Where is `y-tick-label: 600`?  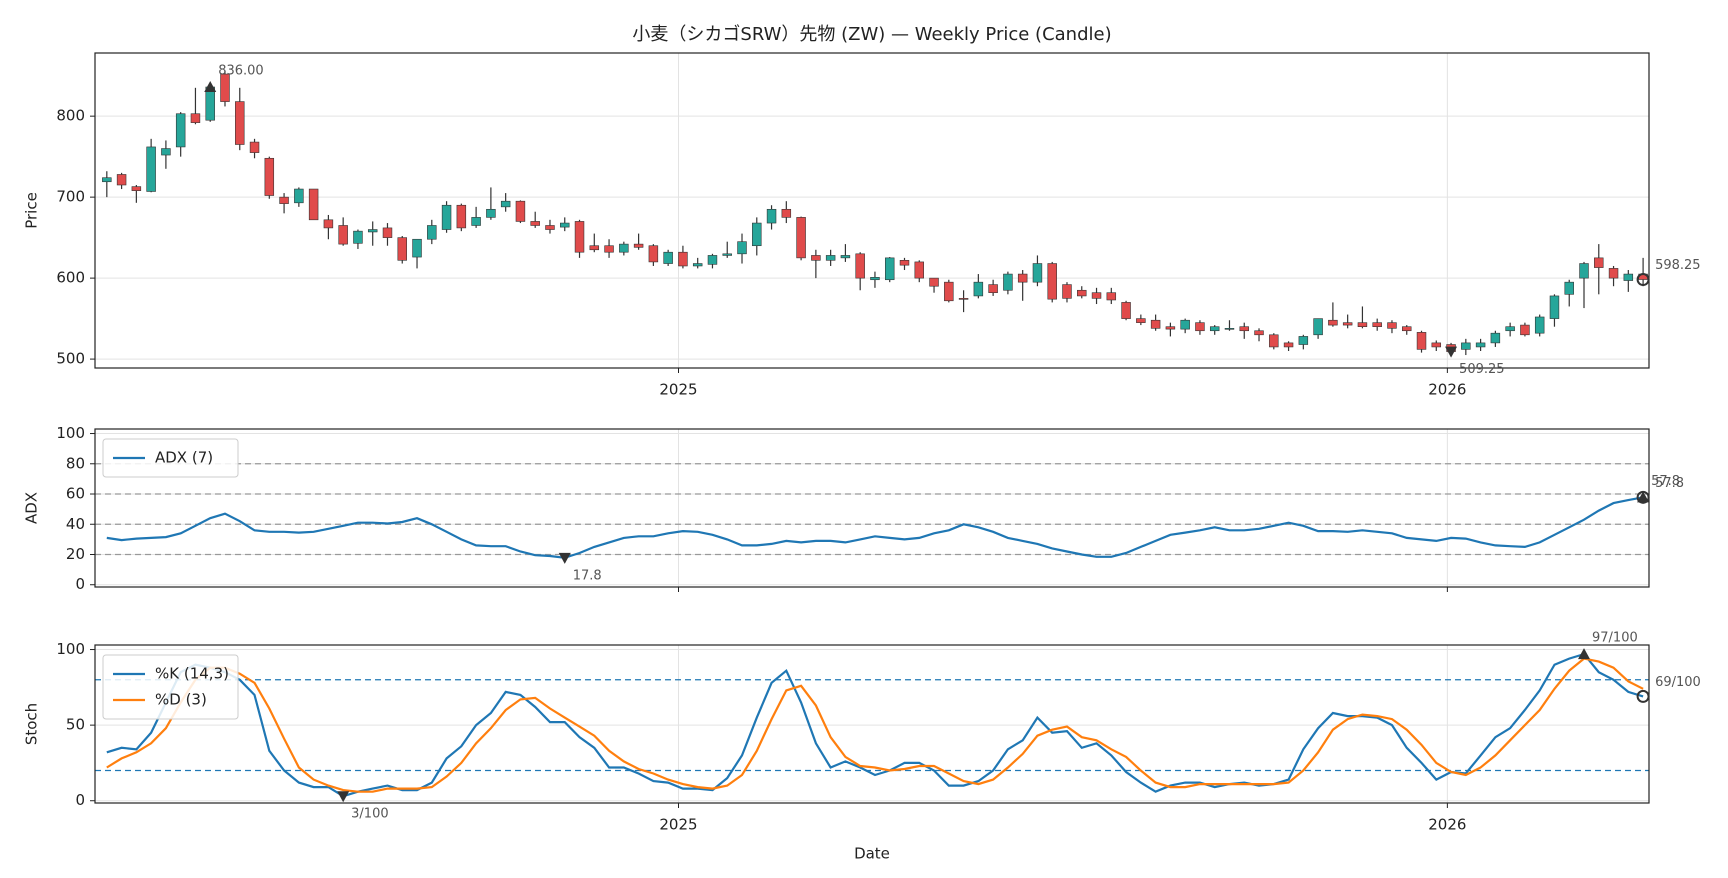 y-tick-label: 600 is located at coordinates (70, 278).